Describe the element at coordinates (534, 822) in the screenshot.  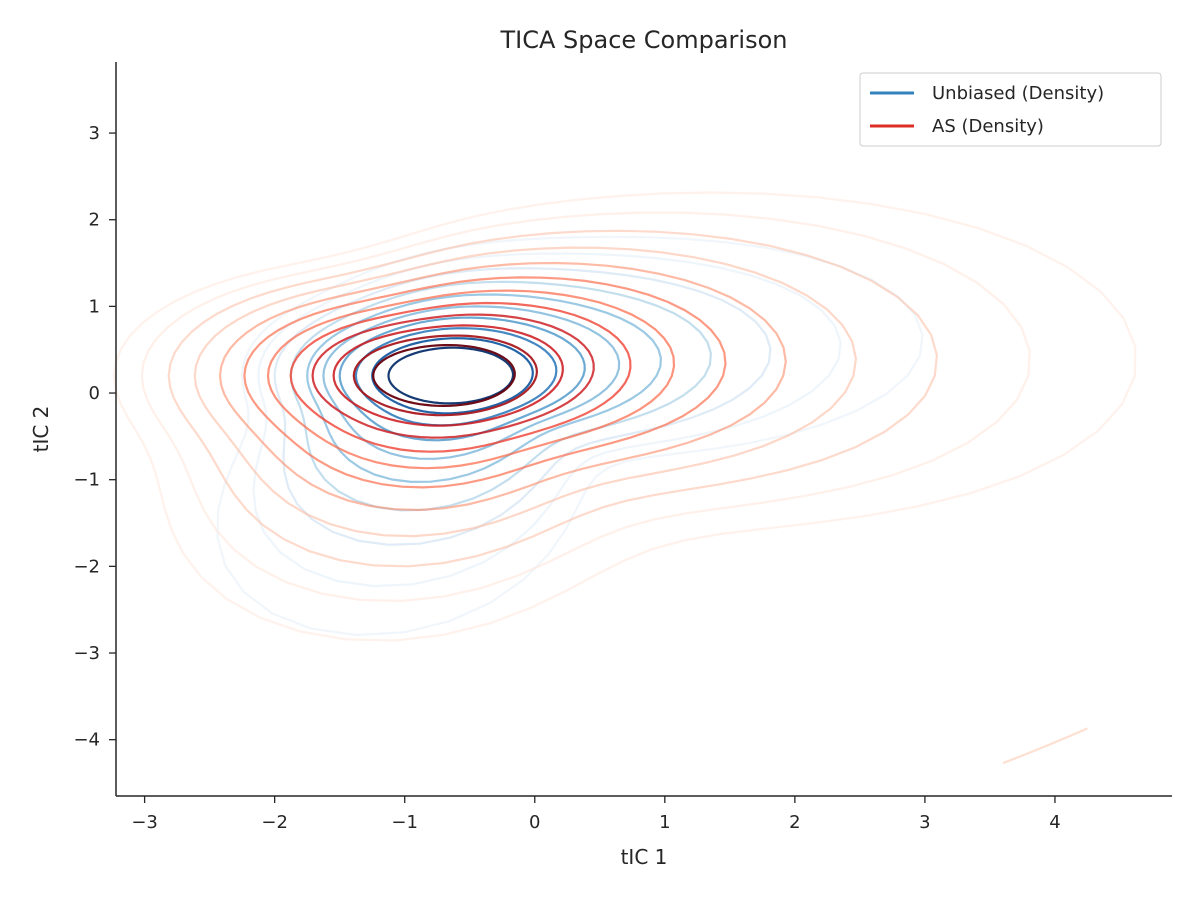
I see `x-tick-label: 0` at that location.